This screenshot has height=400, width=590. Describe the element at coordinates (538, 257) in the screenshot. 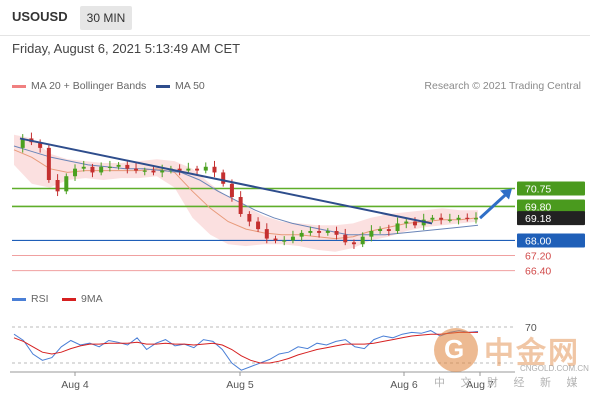

I see `support-tag-0: 67.20` at that location.